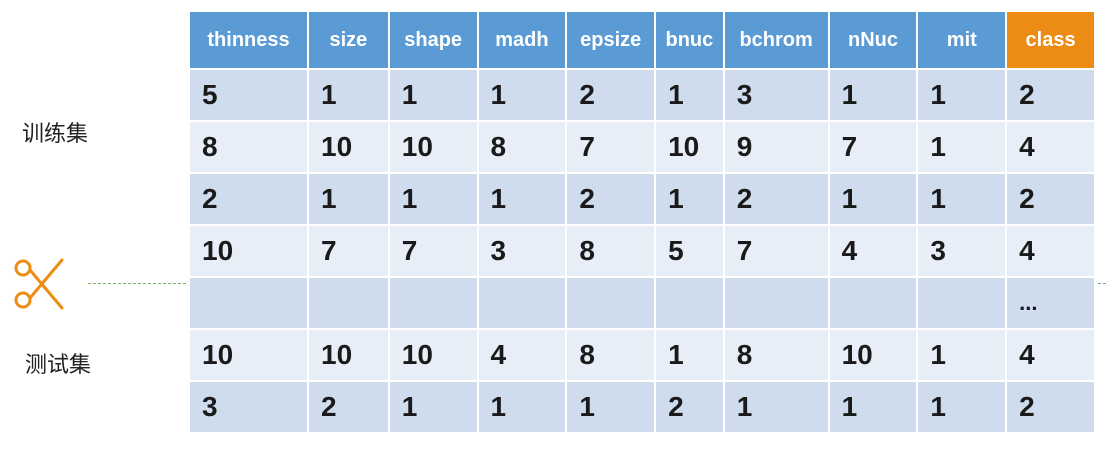  What do you see at coordinates (776, 40) in the screenshot?
I see `column-header-bchrom: bchrom` at bounding box center [776, 40].